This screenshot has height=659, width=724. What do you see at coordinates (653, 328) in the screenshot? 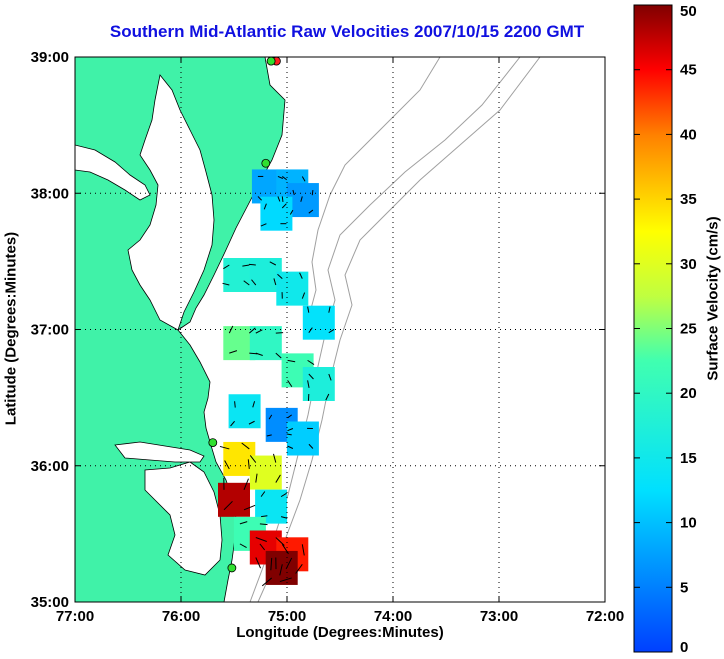
I see `colorbar` at bounding box center [653, 328].